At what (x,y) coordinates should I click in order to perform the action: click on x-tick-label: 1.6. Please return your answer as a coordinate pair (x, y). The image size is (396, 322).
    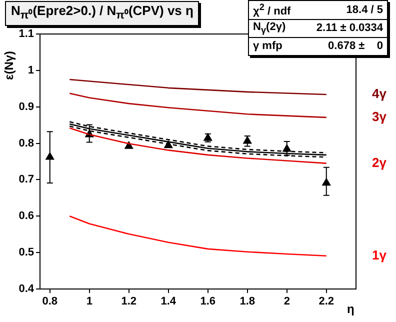
    Looking at the image, I should click on (208, 302).